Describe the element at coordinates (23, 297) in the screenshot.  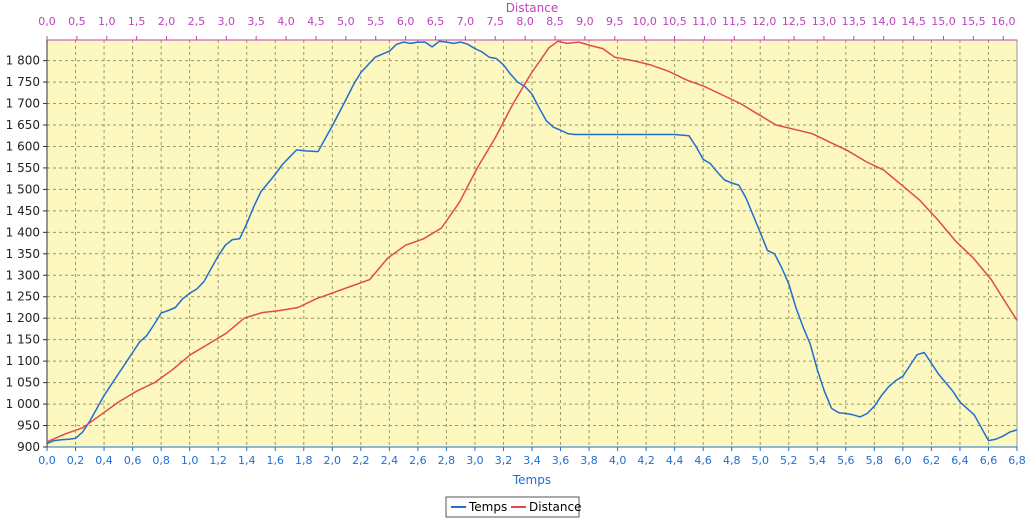
I see `y-tick-label: 1 250` at that location.